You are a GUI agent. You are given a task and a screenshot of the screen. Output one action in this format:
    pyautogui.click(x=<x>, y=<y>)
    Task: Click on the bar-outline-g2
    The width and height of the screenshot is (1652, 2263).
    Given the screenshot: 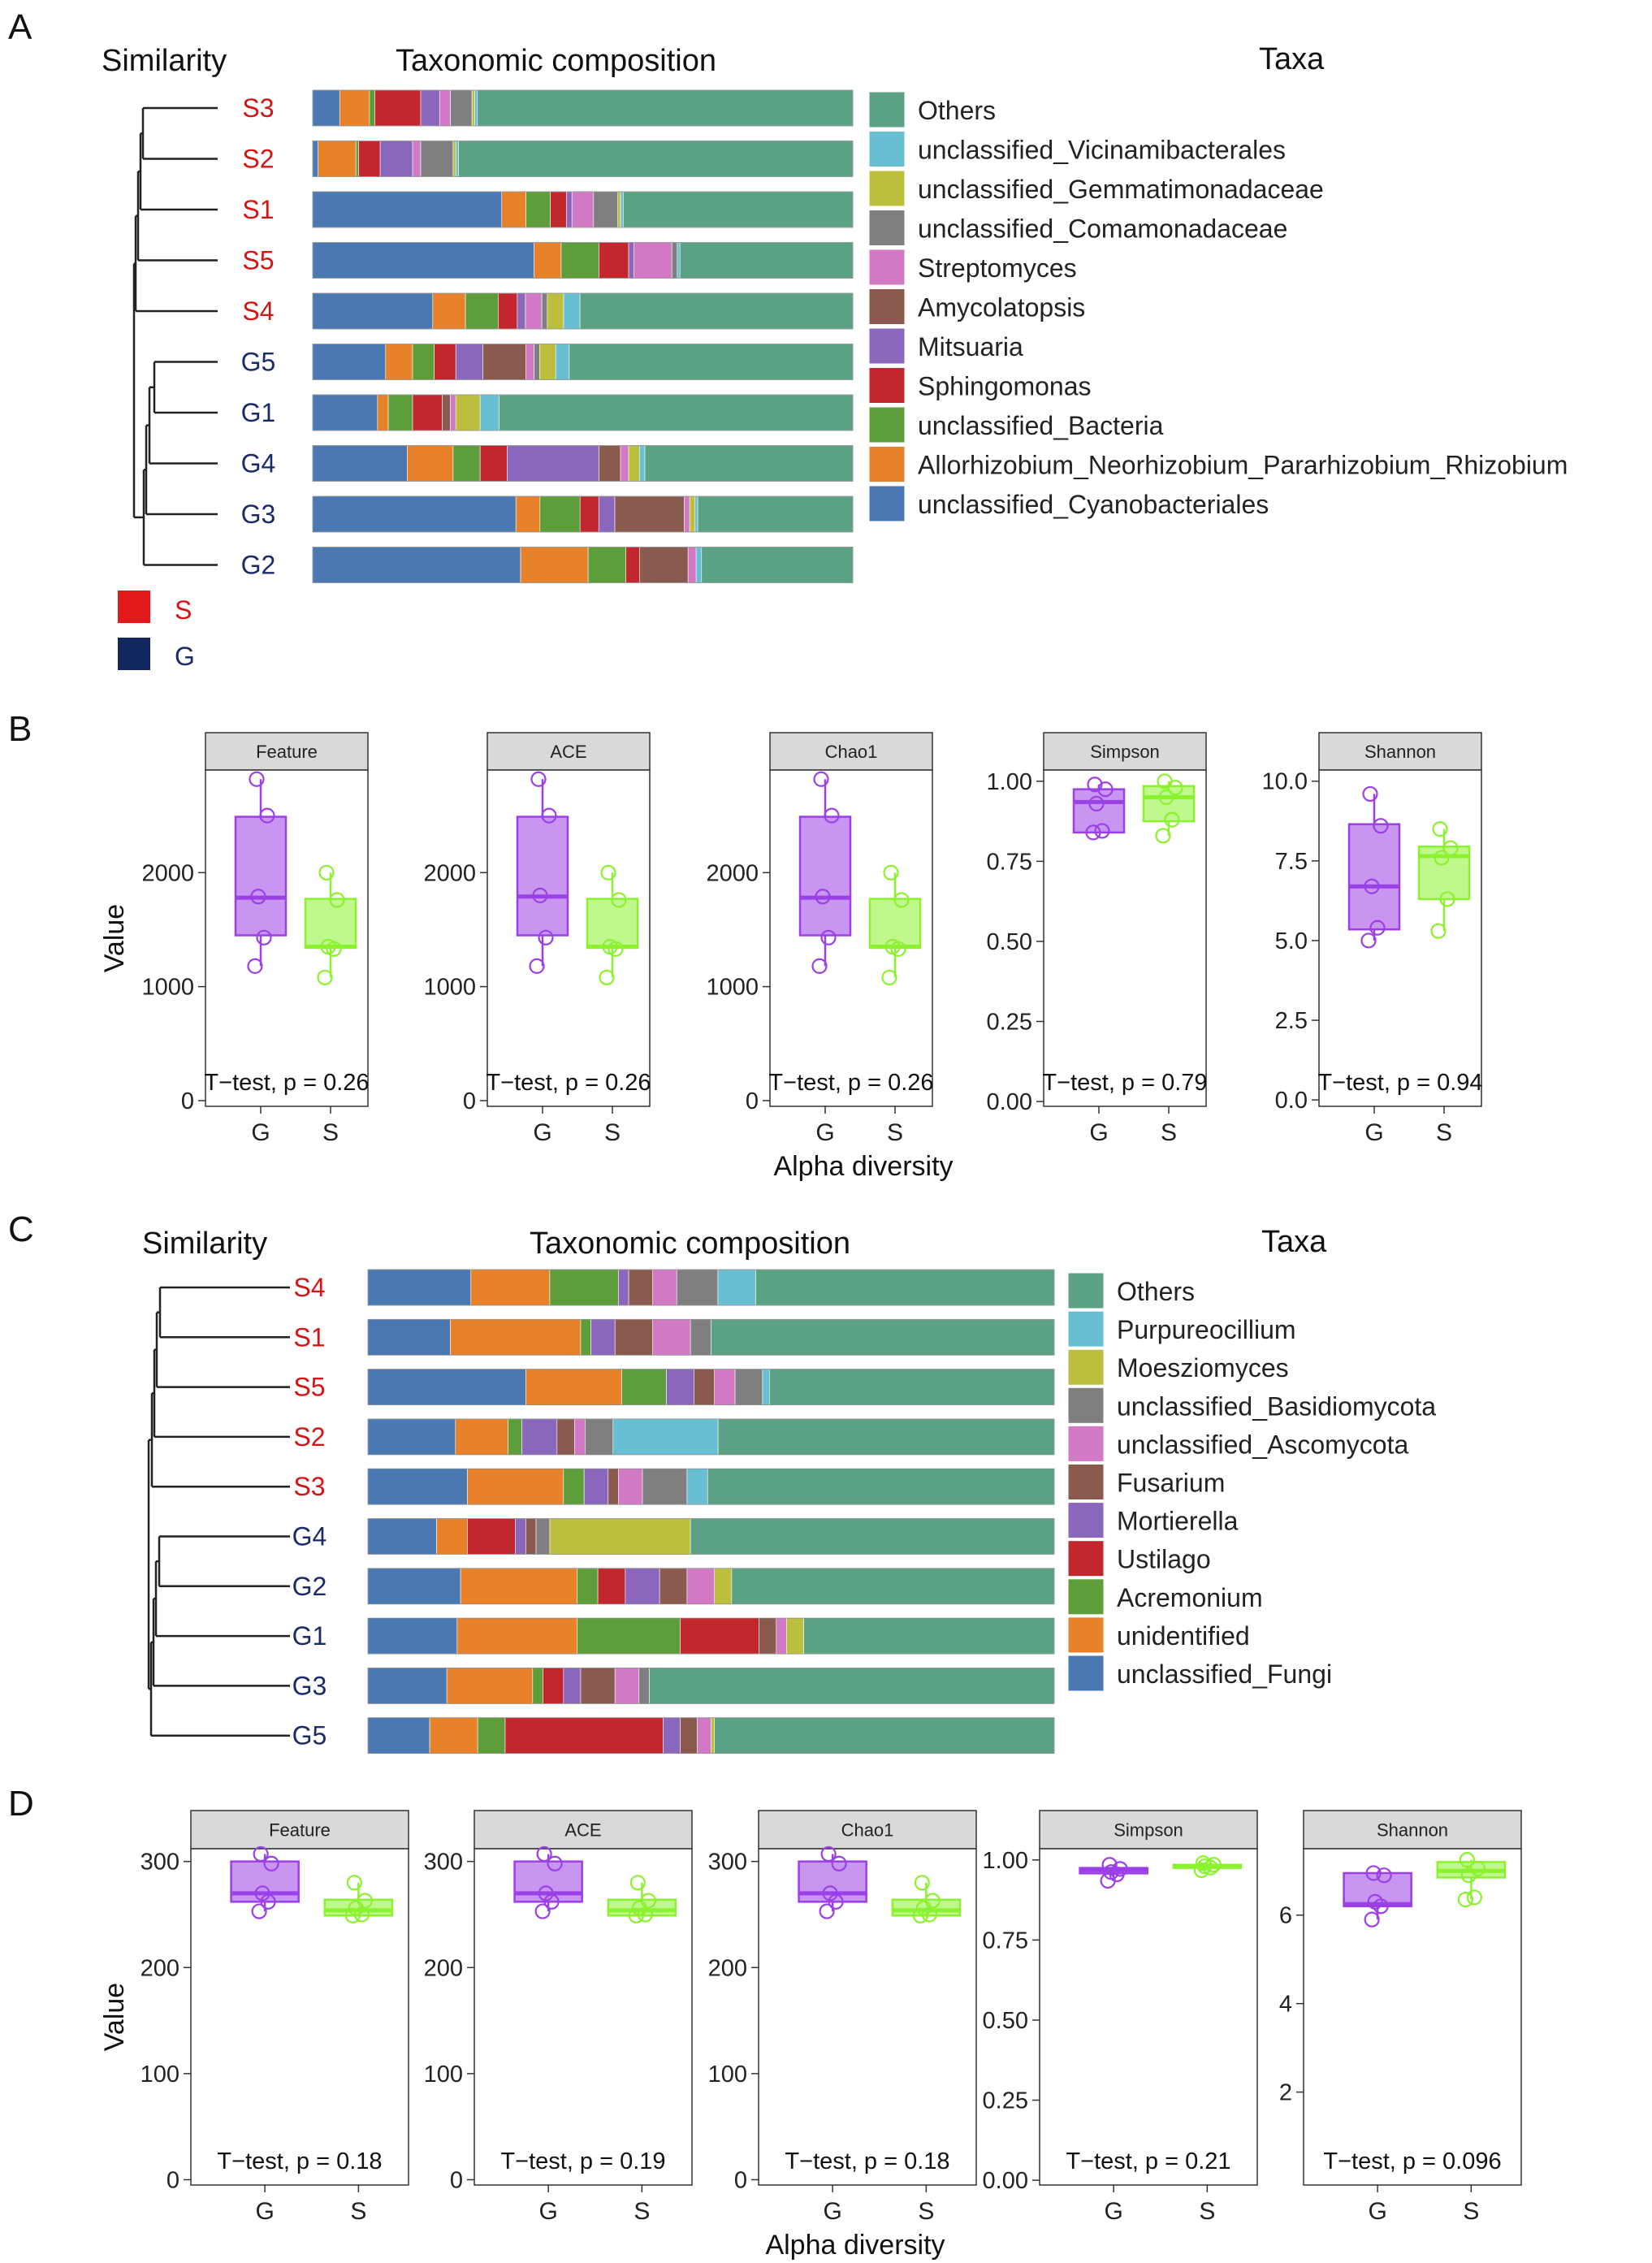 What is the action you would take?
    pyautogui.click(x=711, y=1587)
    